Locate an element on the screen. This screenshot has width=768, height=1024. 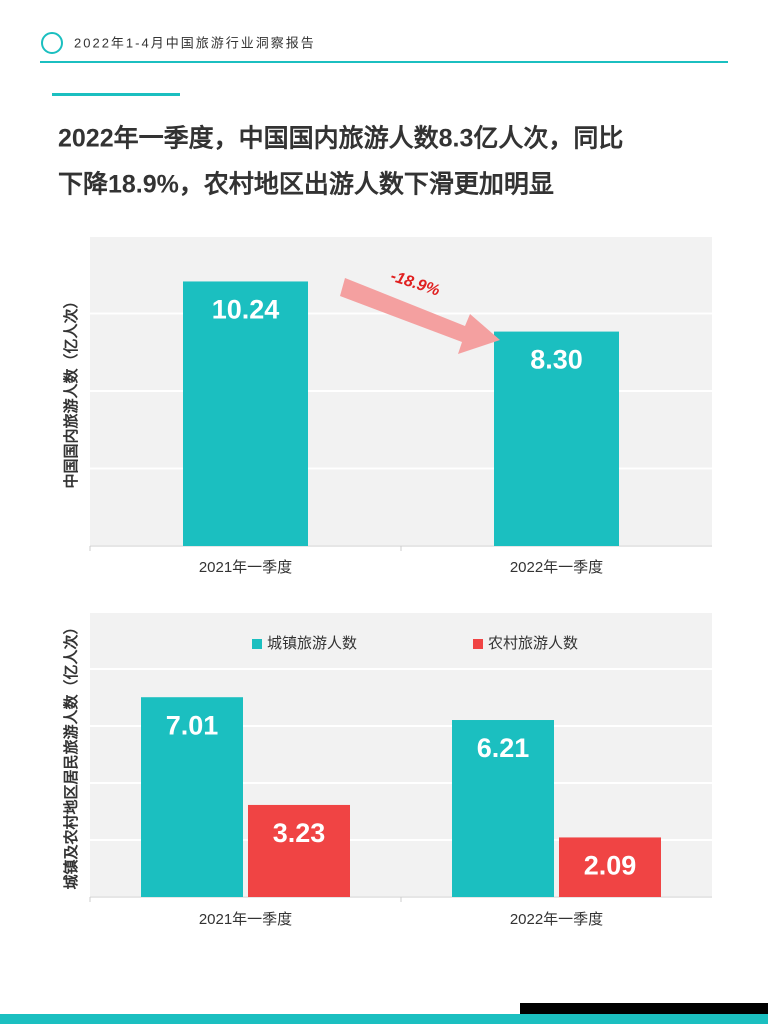
value-label: 8.30 is located at coordinates (556, 360).